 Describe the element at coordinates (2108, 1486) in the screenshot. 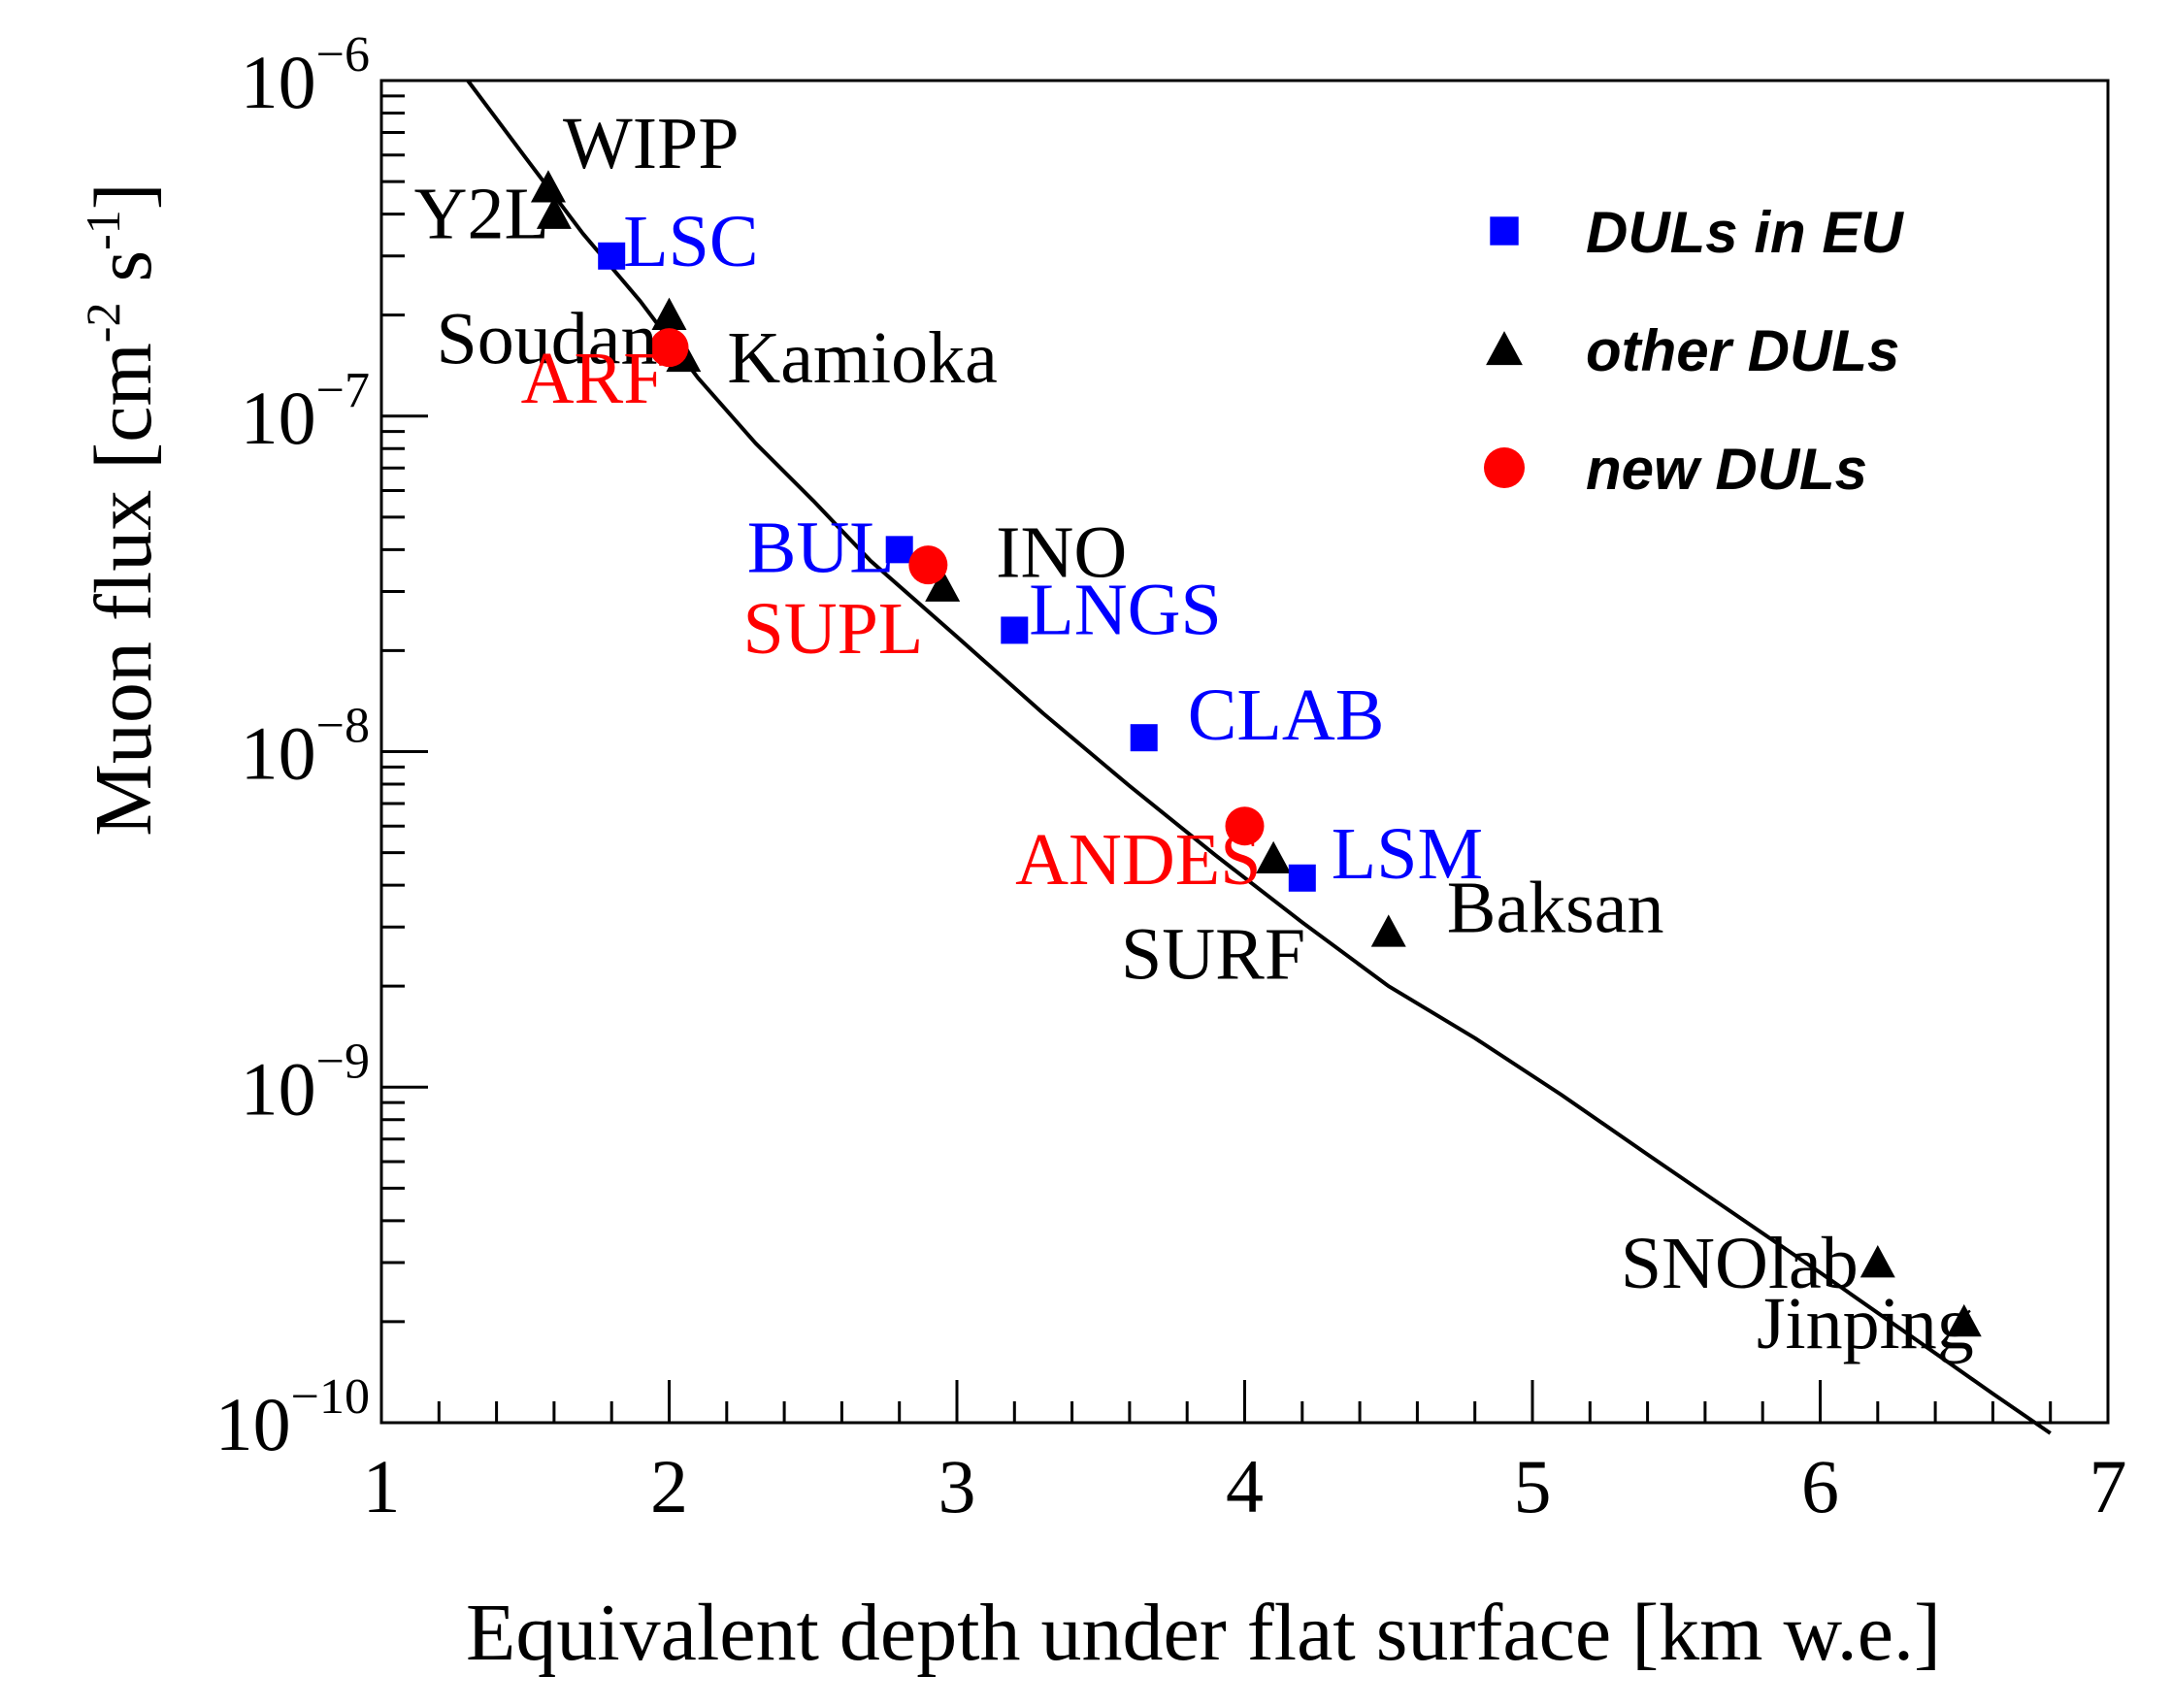

I see `x-tick-label-7: 7` at that location.